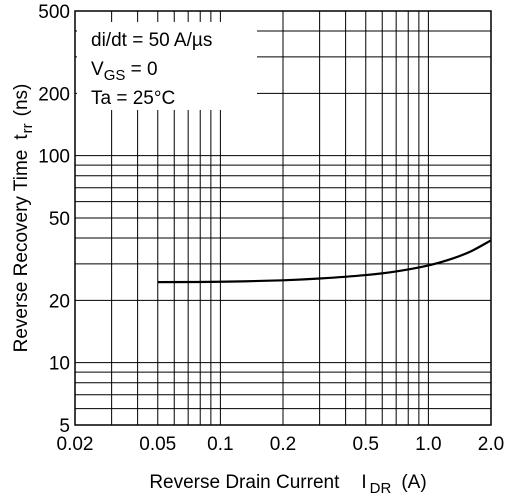 This screenshot has height=497, width=511. What do you see at coordinates (124, 71) in the screenshot?
I see `annotation-vgs: VGS = 0` at bounding box center [124, 71].